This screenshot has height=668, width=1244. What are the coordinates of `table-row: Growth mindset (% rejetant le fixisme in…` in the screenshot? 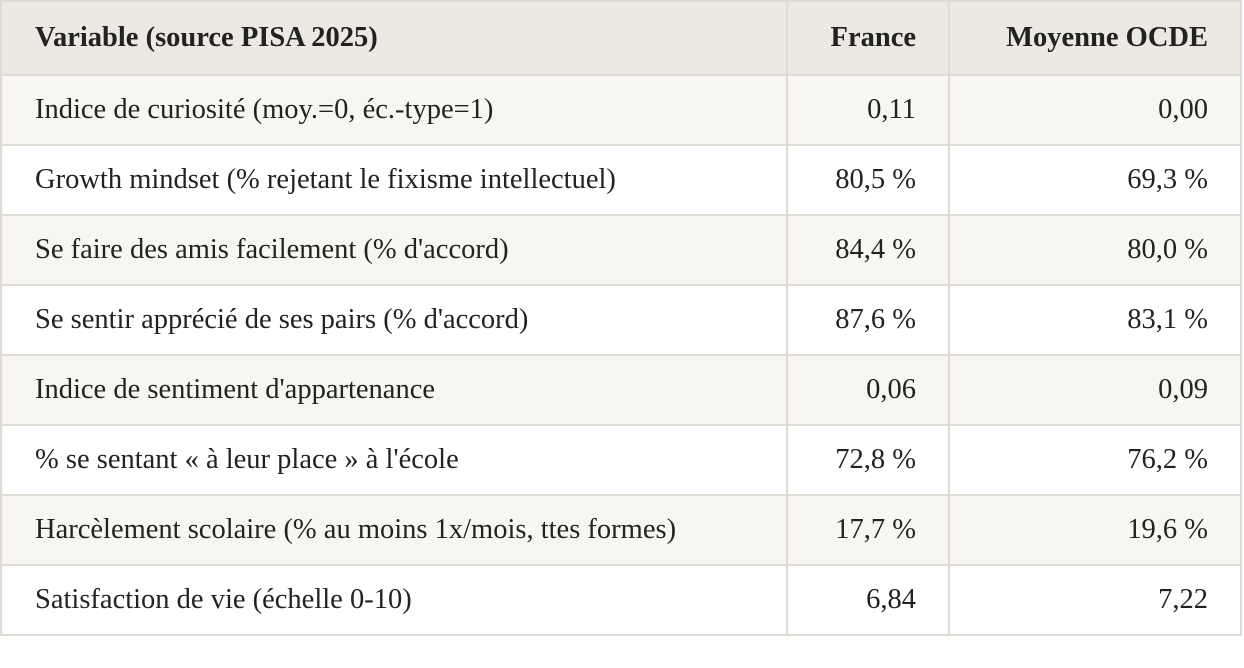 It's located at (621, 180).